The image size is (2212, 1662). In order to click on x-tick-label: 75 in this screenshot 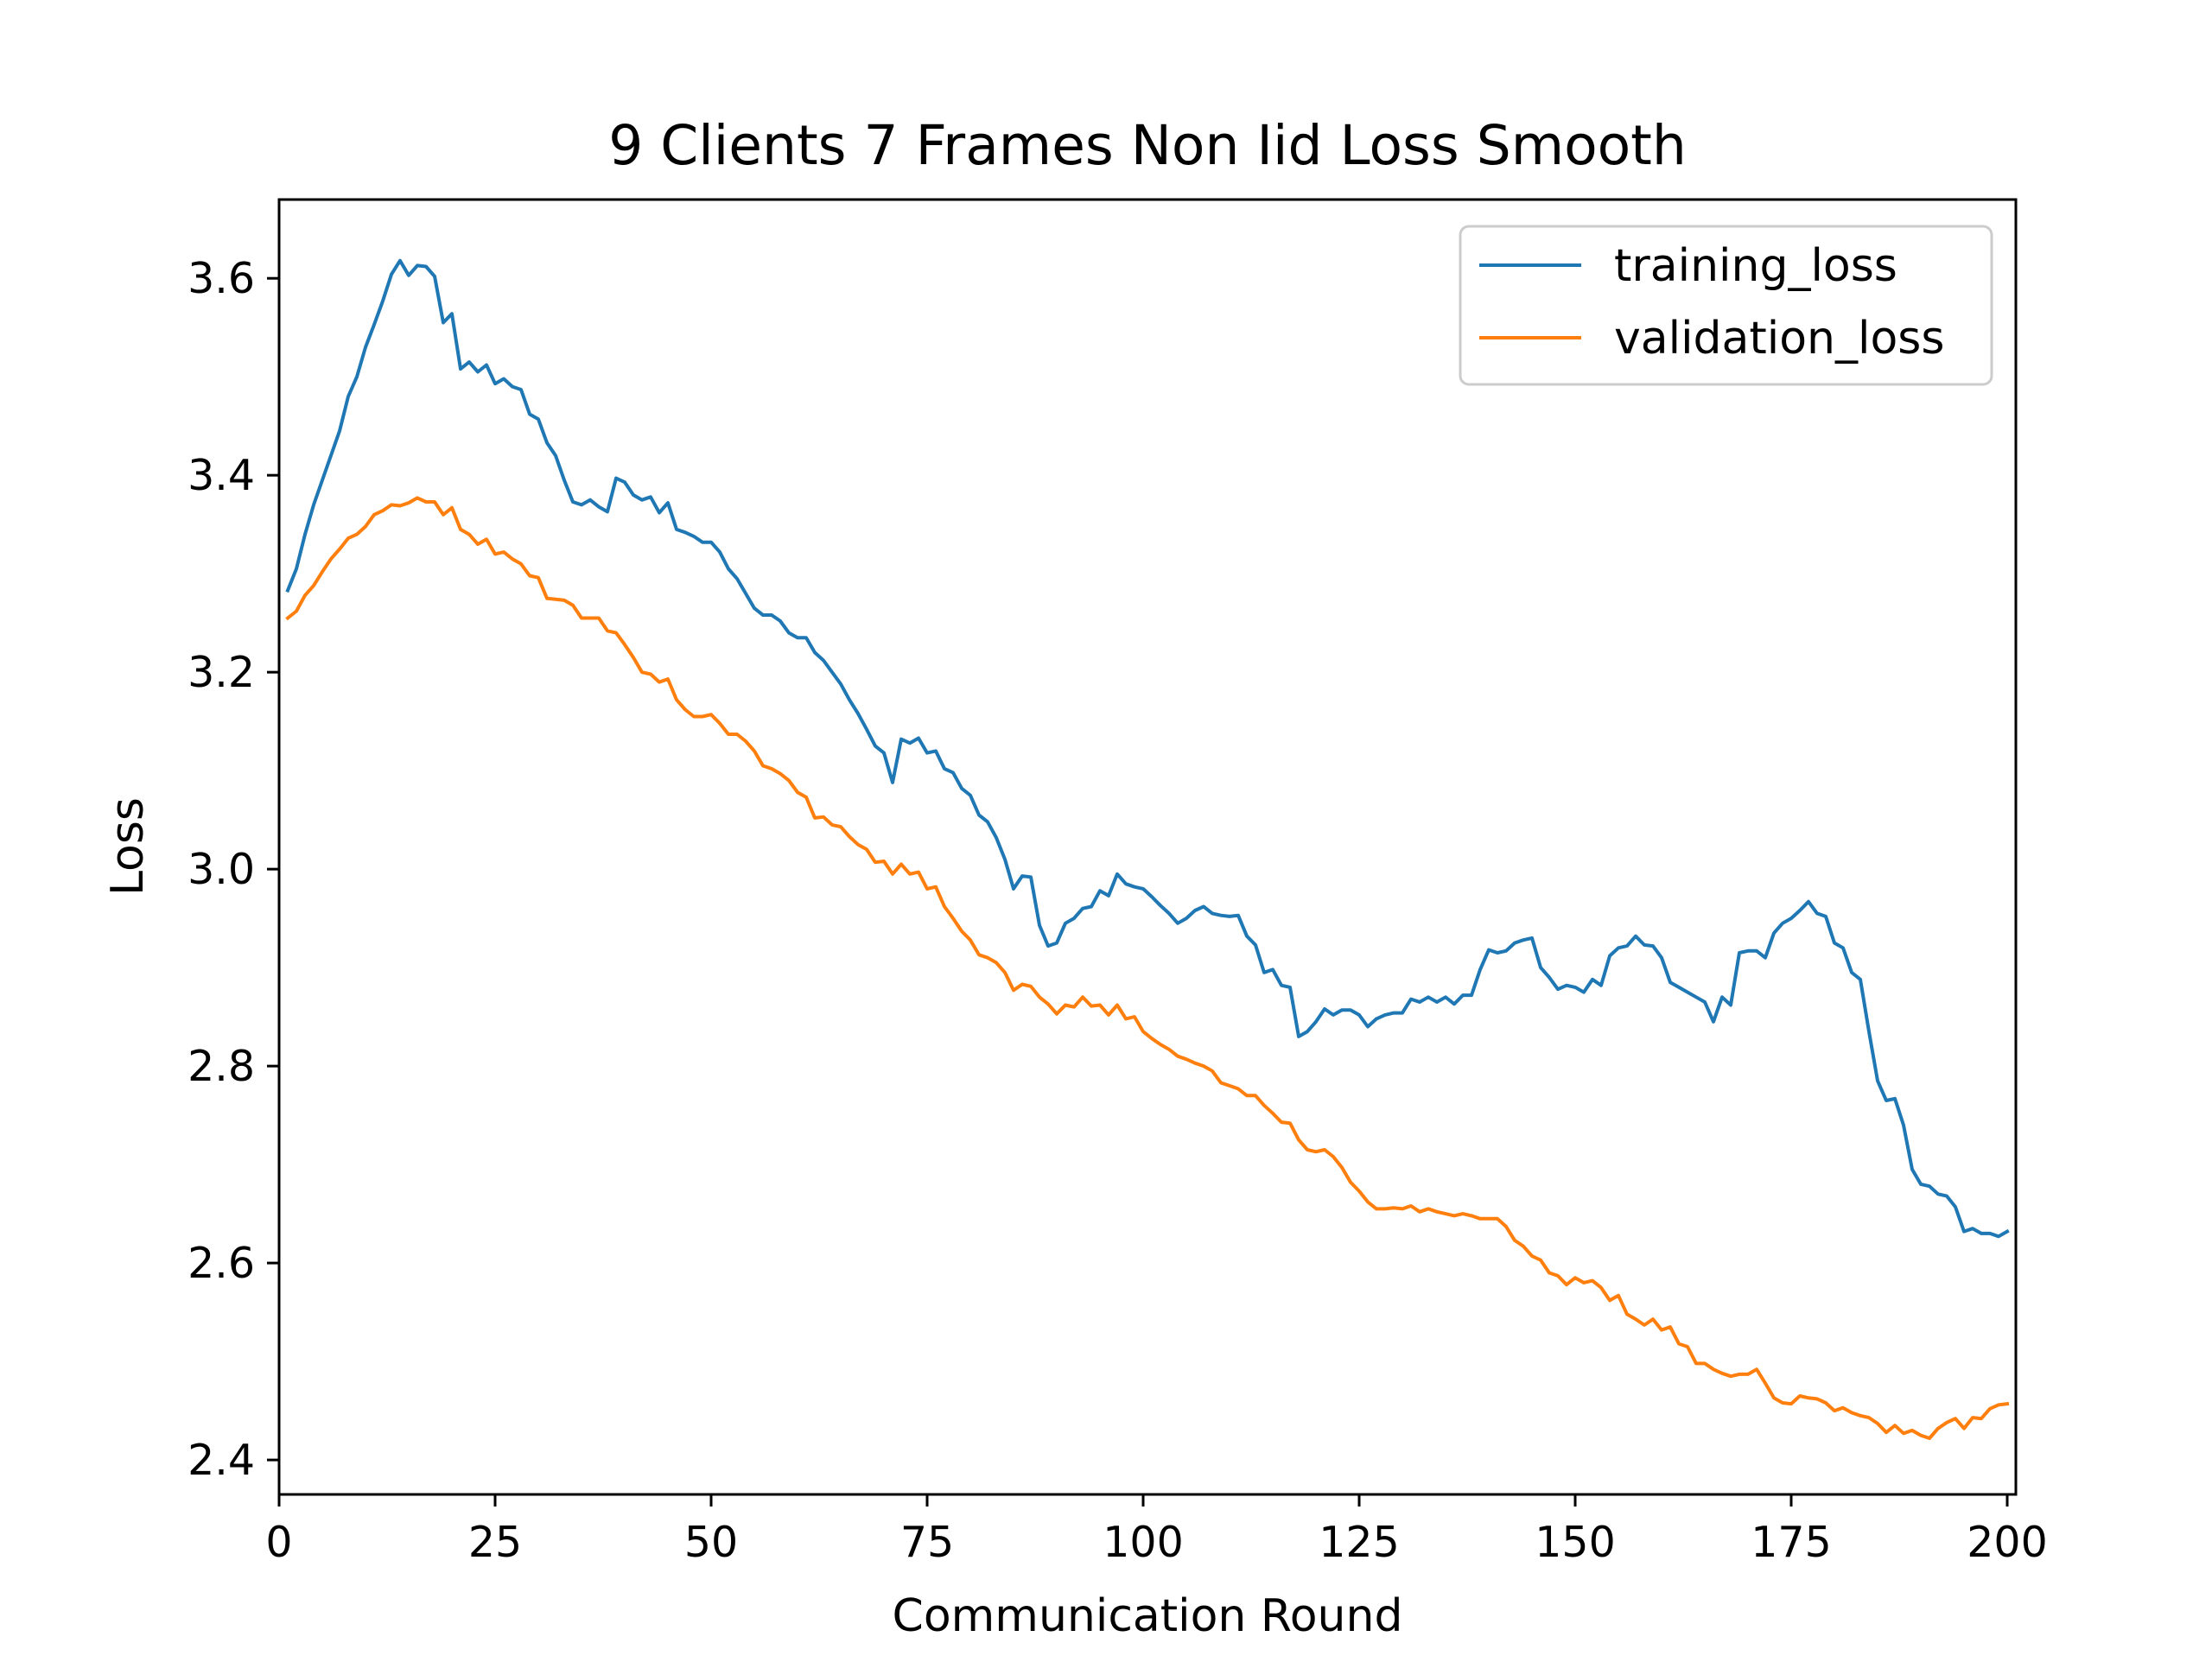, I will do `click(927, 1542)`.